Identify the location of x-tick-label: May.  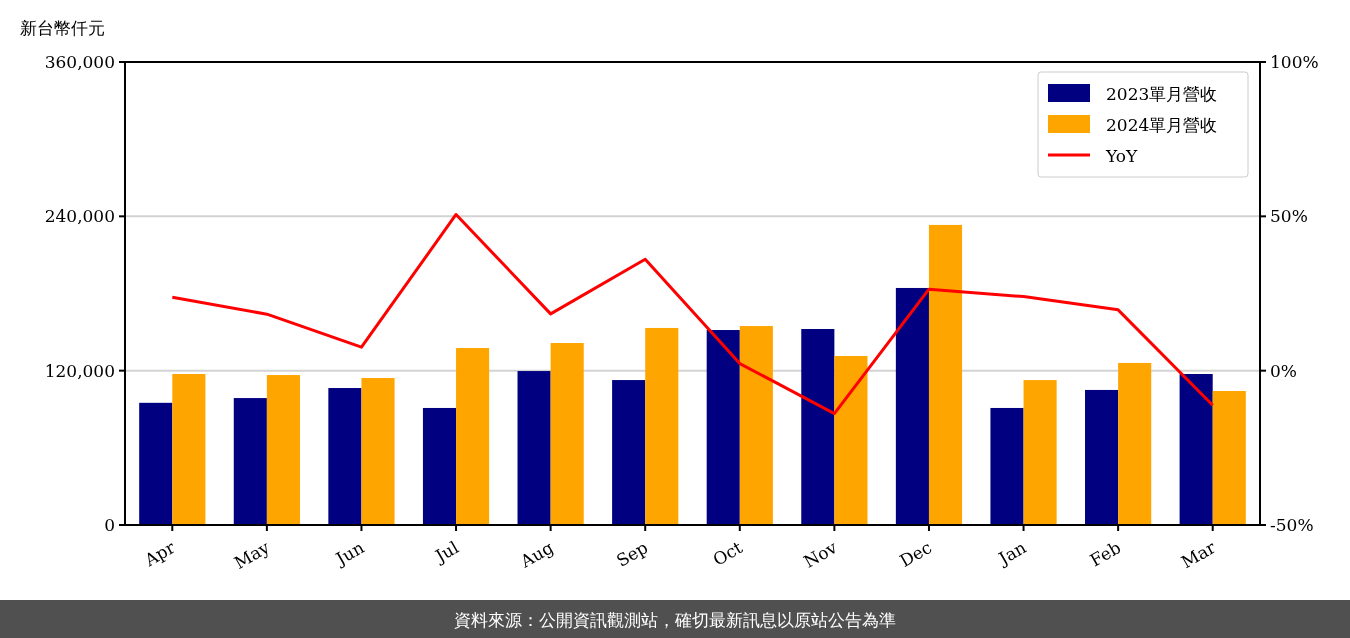
(252, 555).